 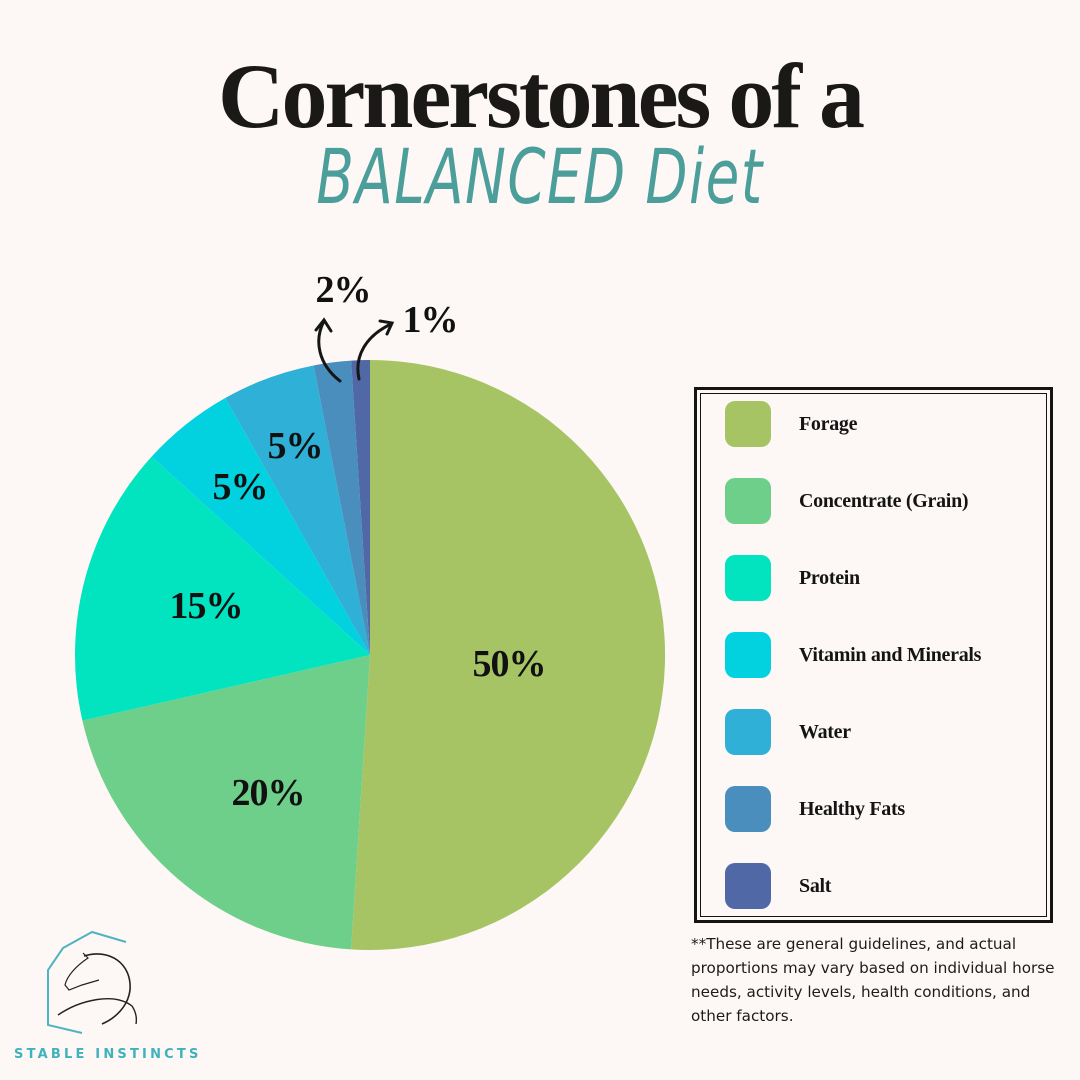 I want to click on legend-label: Water, so click(x=825, y=731).